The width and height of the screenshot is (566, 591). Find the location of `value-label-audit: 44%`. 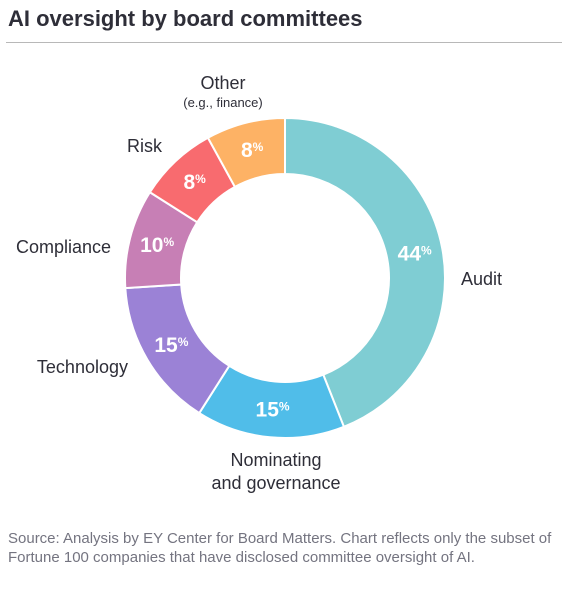

value-label-audit: 44% is located at coordinates (415, 253).